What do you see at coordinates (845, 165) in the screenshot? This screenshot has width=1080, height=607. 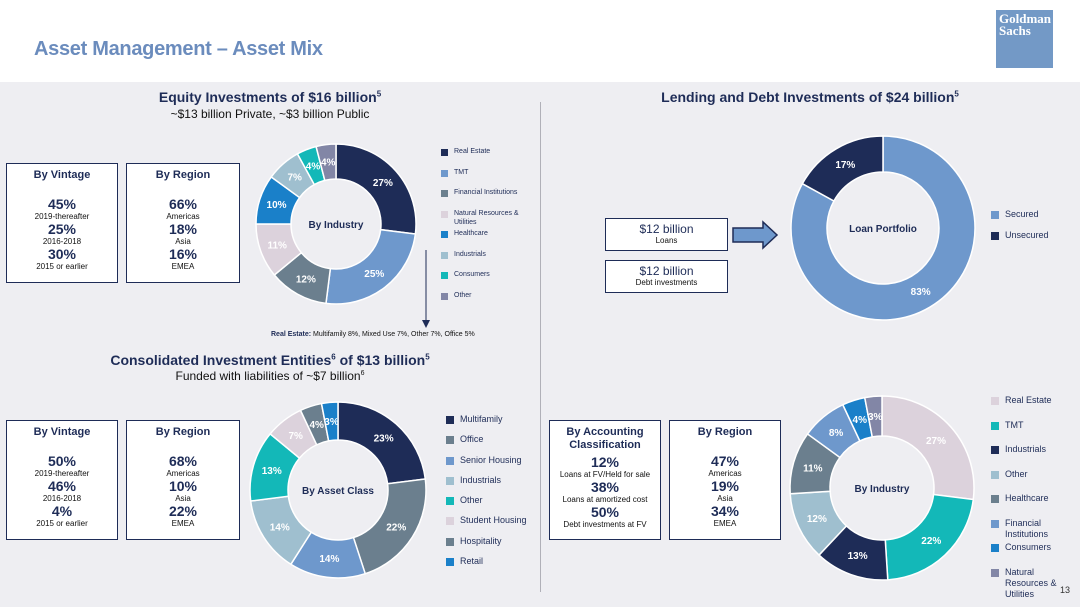 I see `slice-label-unsecured: 17%` at bounding box center [845, 165].